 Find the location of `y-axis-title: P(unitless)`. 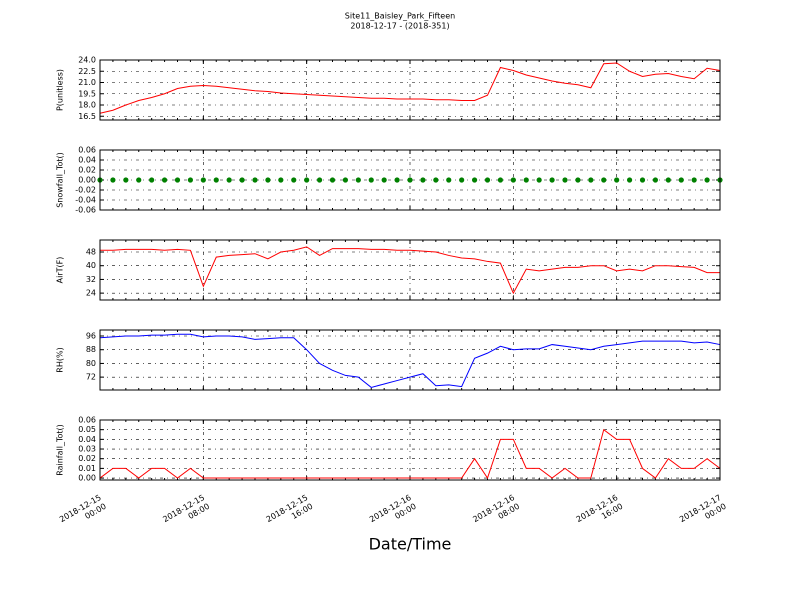

y-axis-title: P(unitless) is located at coordinates (60, 90).